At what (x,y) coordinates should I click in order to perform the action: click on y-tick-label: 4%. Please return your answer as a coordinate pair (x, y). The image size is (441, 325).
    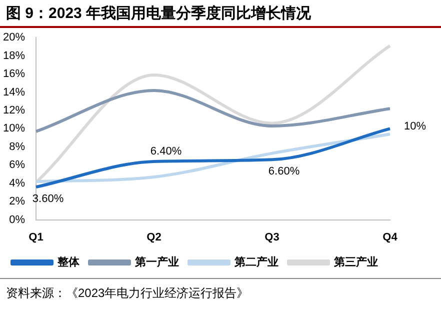
    Looking at the image, I should click on (17, 183).